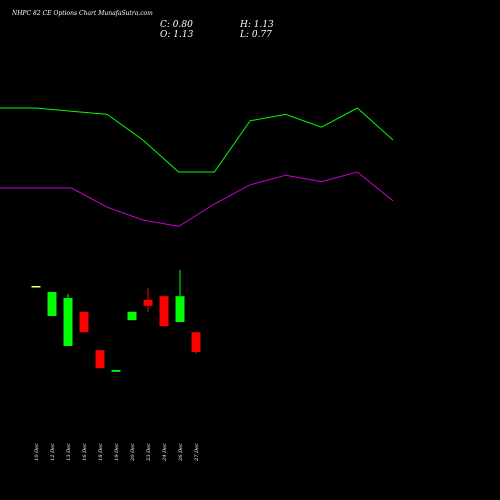 The image size is (500, 500). What do you see at coordinates (181, 452) in the screenshot?
I see `x-tick-label: 26 Dec` at bounding box center [181, 452].